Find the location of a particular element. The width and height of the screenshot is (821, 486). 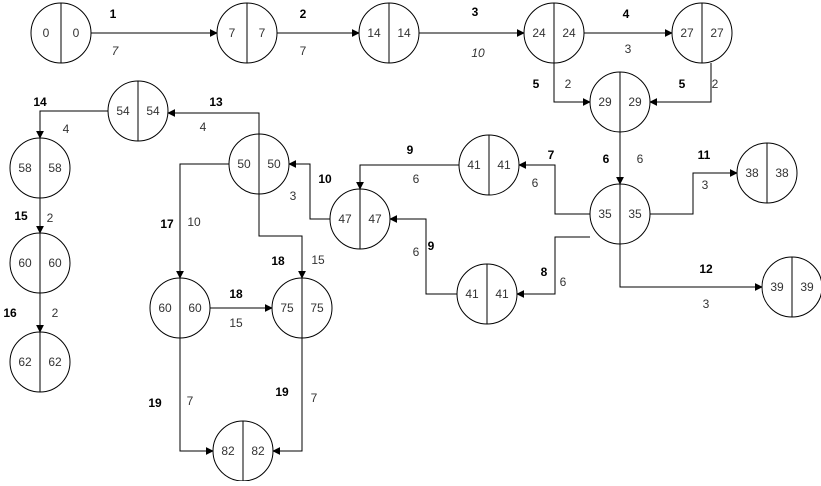

event-node-n41b: 41 41 is located at coordinates (487, 294).